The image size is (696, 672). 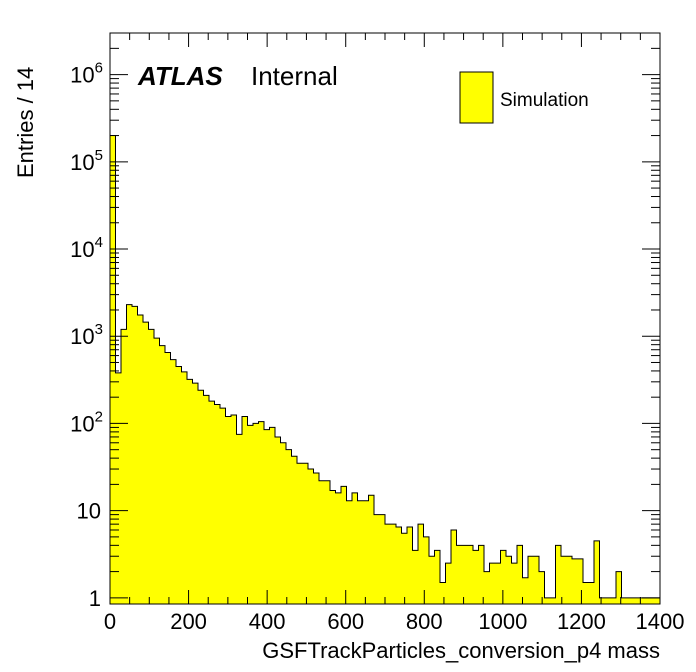 I want to click on x-tick-label: 0, so click(x=110, y=621).